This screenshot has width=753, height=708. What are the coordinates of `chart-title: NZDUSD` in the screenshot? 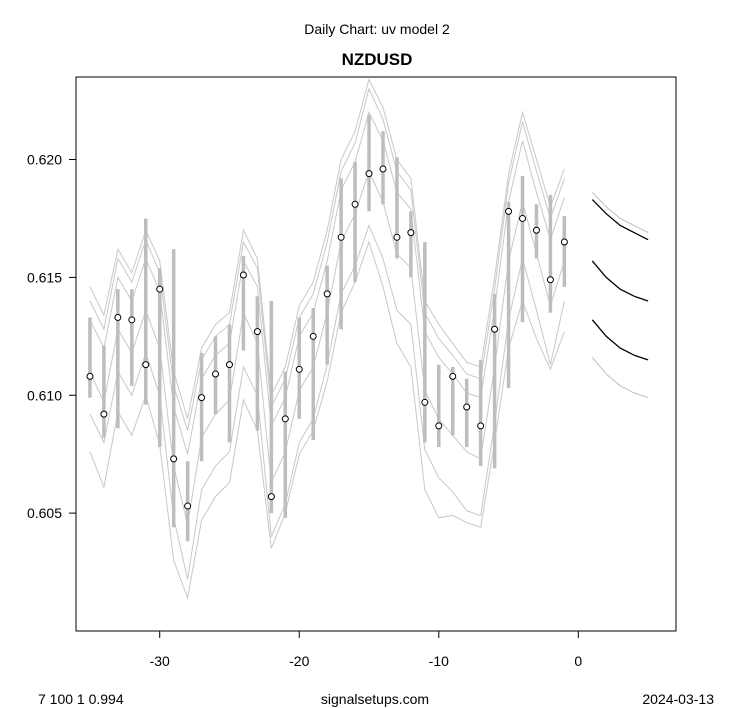 It's located at (377, 59).